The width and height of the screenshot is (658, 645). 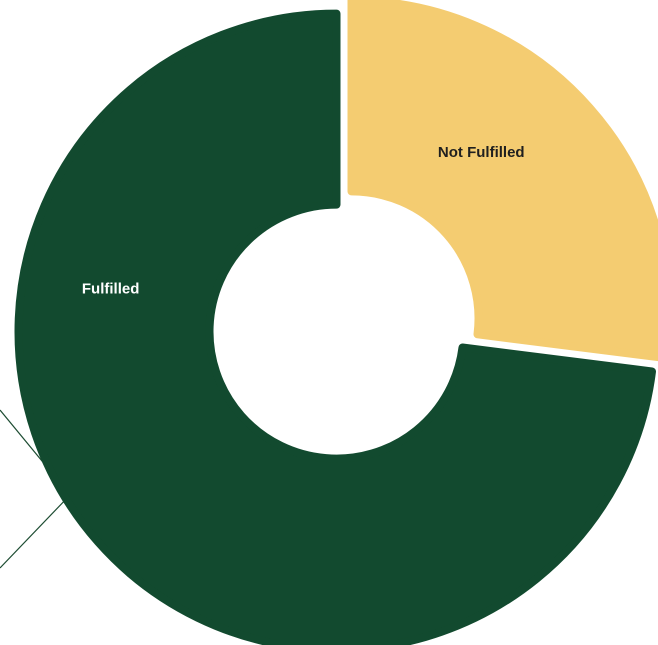 I want to click on slice-label-fulfilled: Fulfilled, so click(x=111, y=289).